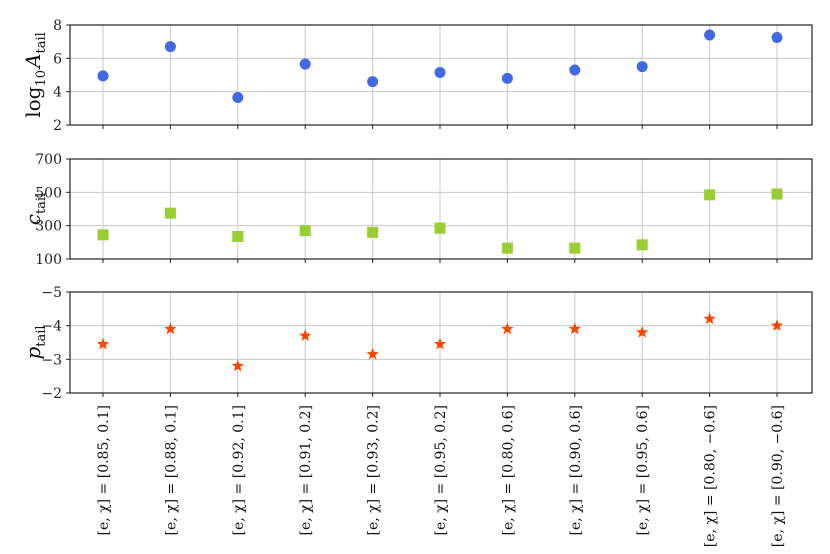 The height and width of the screenshot is (554, 830). What do you see at coordinates (508, 470) in the screenshot?
I see `x-tick-label: [e, χ] = [0.80, 0.6]` at bounding box center [508, 470].